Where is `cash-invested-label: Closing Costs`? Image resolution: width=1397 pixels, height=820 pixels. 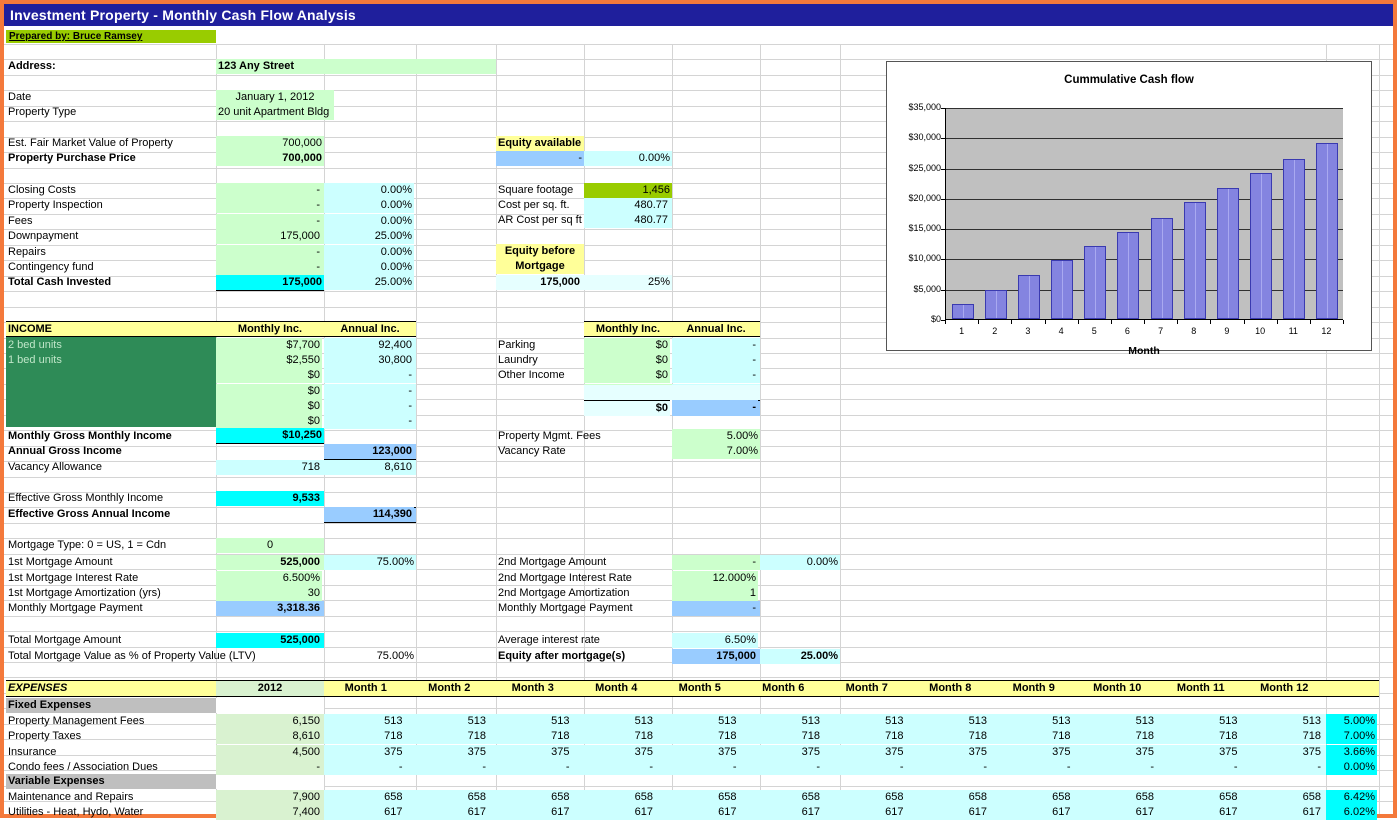
cash-invested-label: Closing Costs is located at coordinates (42, 190).